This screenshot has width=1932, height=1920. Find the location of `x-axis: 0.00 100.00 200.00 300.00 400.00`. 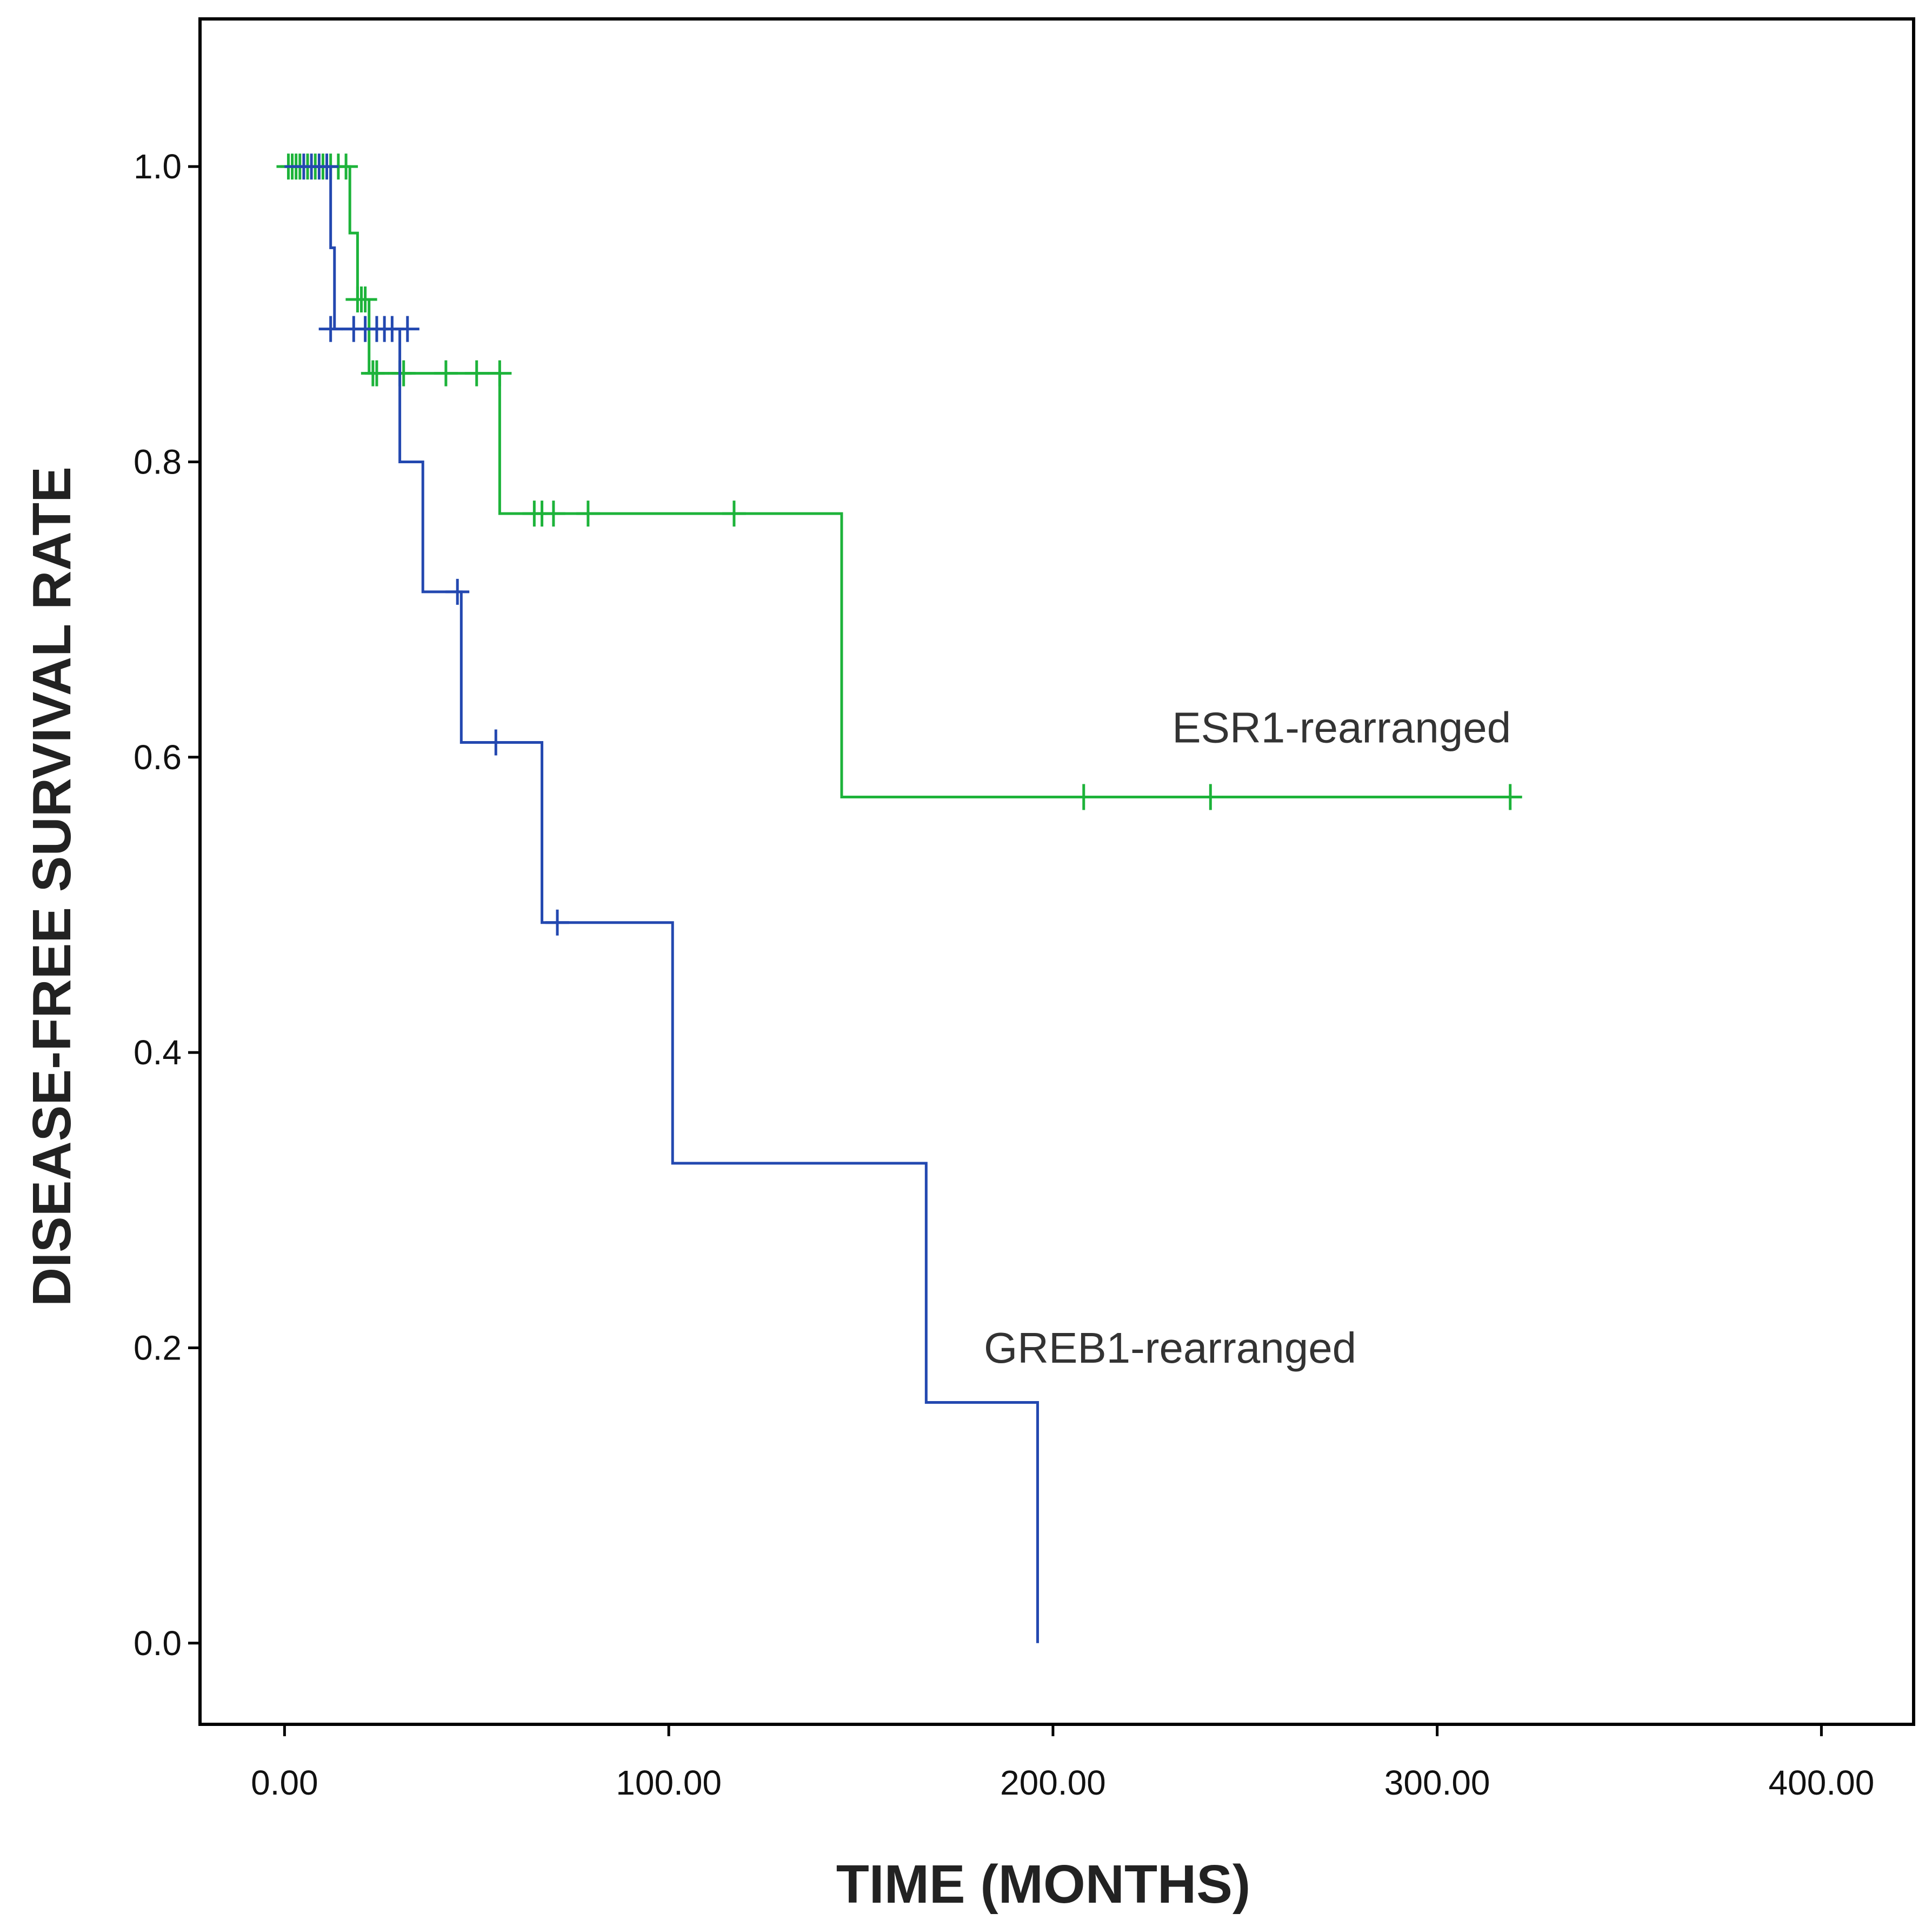

x-axis: 0.00 100.00 200.00 300.00 400.00 is located at coordinates (1062, 1763).